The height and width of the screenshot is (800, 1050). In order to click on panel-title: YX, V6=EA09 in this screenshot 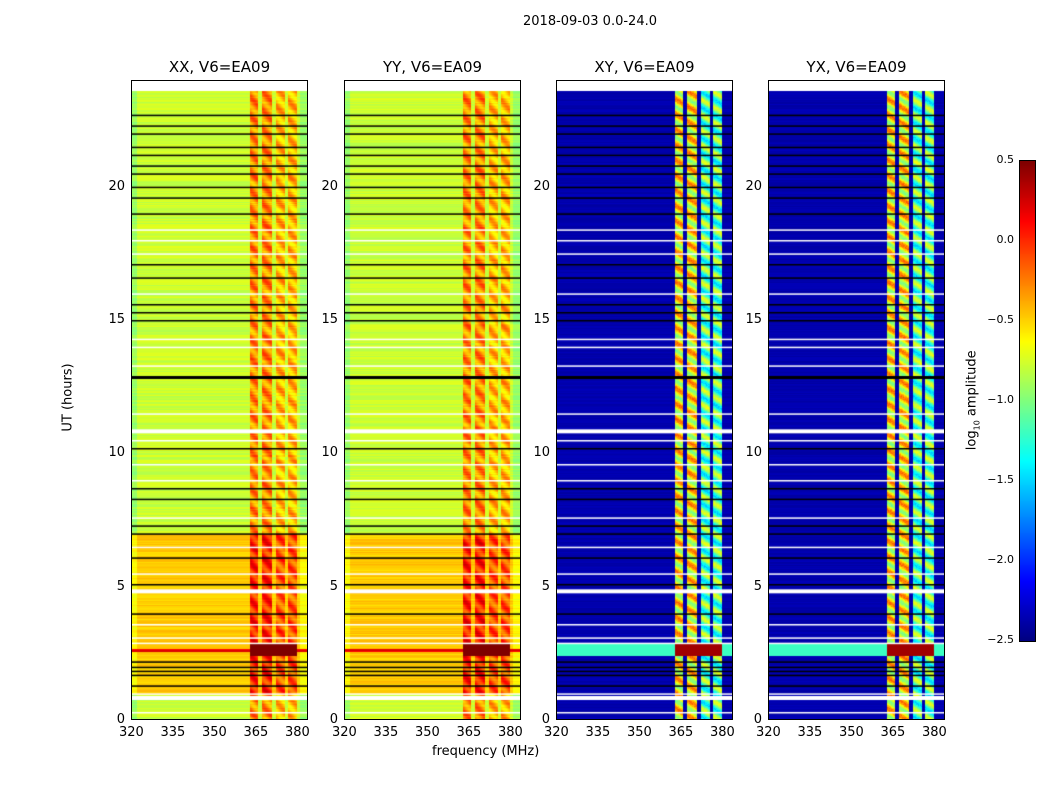, I will do `click(856, 67)`.